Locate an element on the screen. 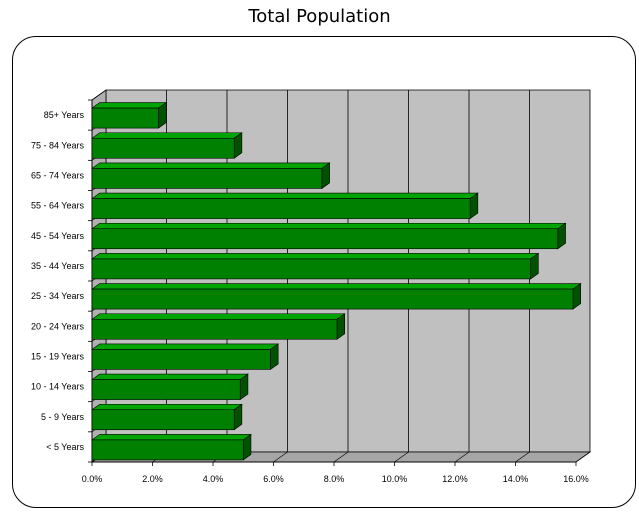 The width and height of the screenshot is (639, 512). y-tick-label: 25 - 34 Years is located at coordinates (58, 296).